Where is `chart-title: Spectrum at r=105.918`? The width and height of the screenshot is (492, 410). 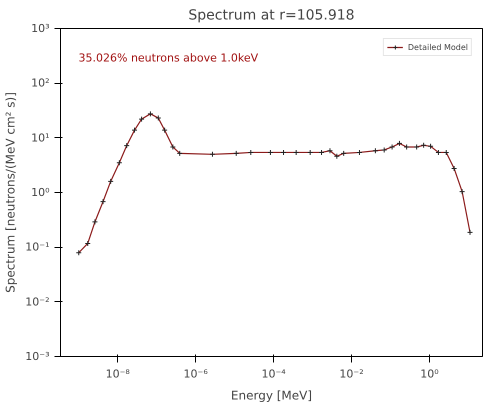
chart-title: Spectrum at r=105.918 is located at coordinates (271, 16).